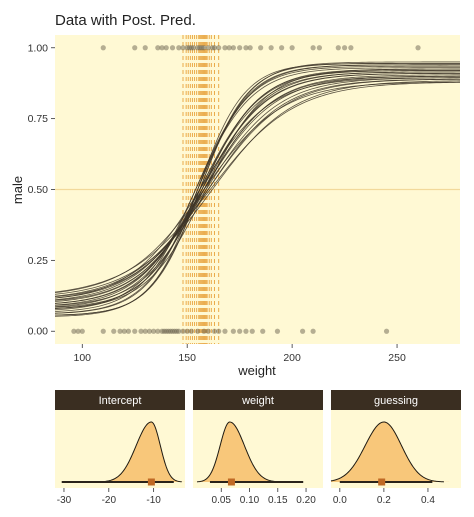 This screenshot has width=474, height=517. What do you see at coordinates (38, 190) in the screenshot?
I see `y-tick-label: 0.50` at bounding box center [38, 190].